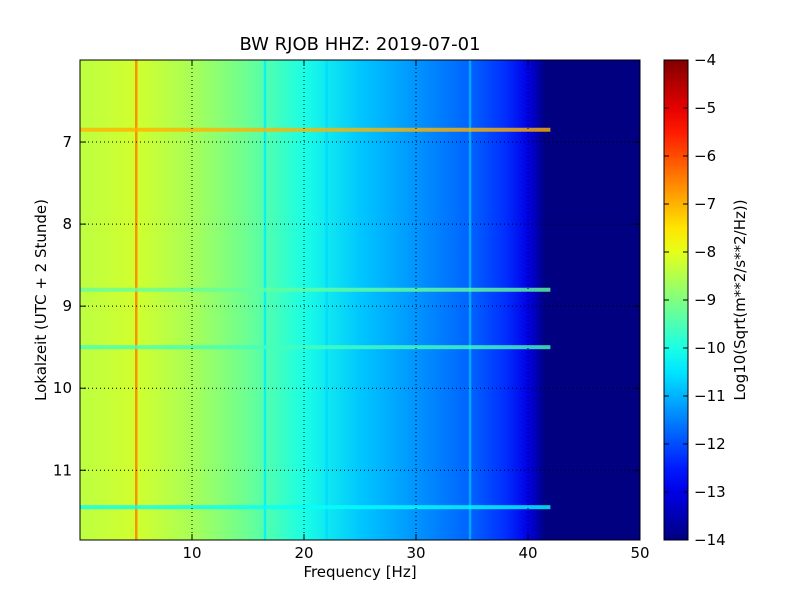 Image resolution: width=800 pixels, height=600 pixels. What do you see at coordinates (415, 553) in the screenshot?
I see `x-tick-label: 30` at bounding box center [415, 553].